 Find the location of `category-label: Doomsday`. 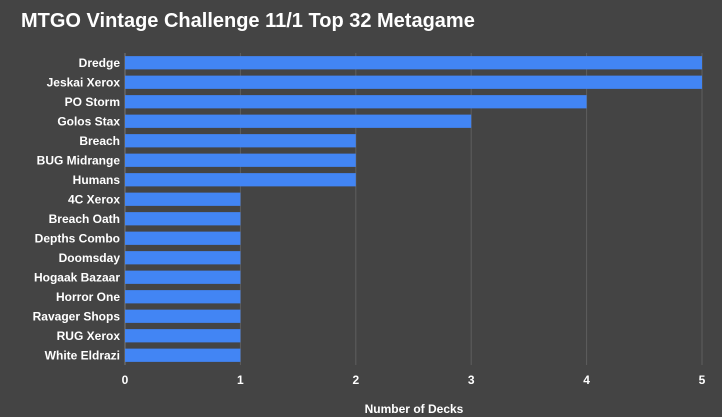

category-label: Doomsday is located at coordinates (90, 258).